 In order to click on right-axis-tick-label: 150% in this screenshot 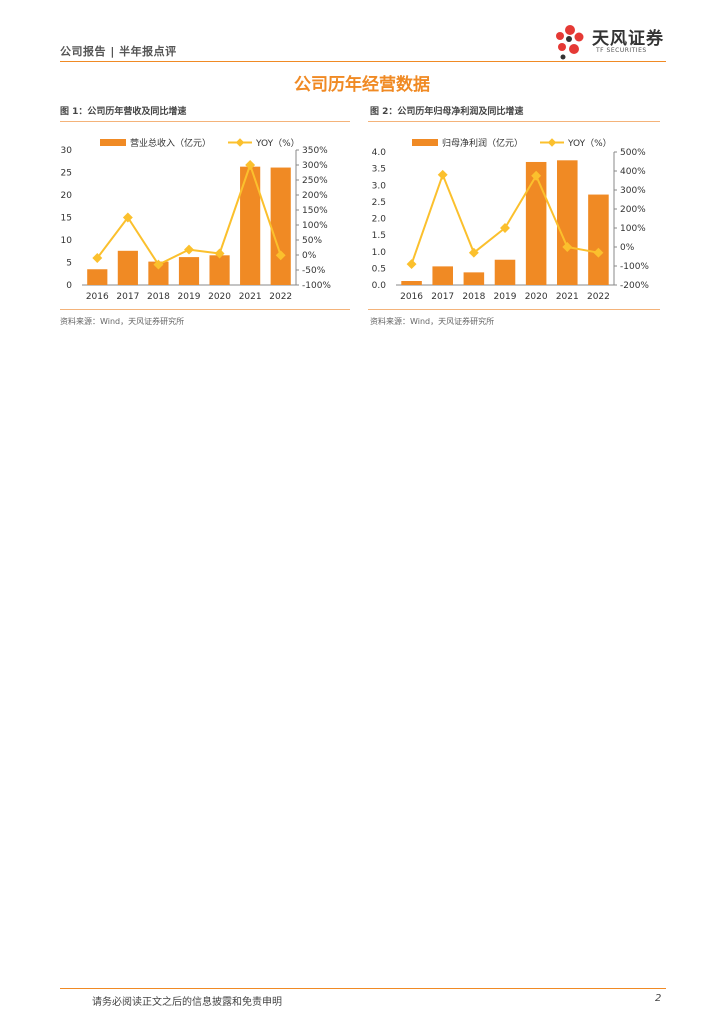, I will do `click(315, 211)`.